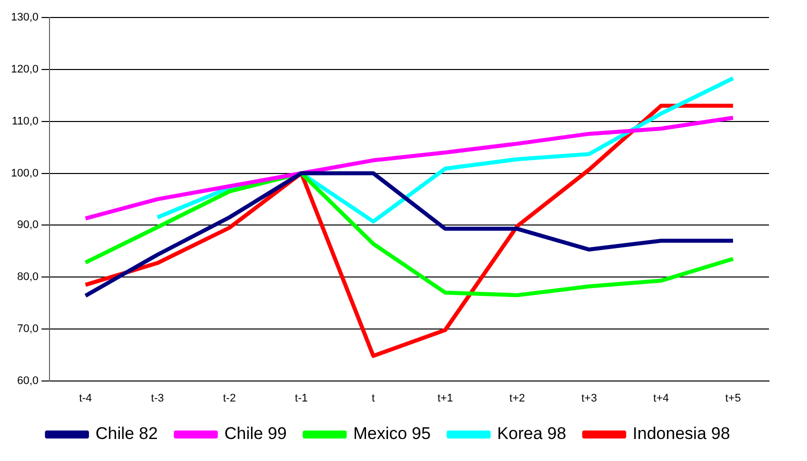 The image size is (807, 461). Describe the element at coordinates (373, 398) in the screenshot. I see `x-tick-label: t` at that location.